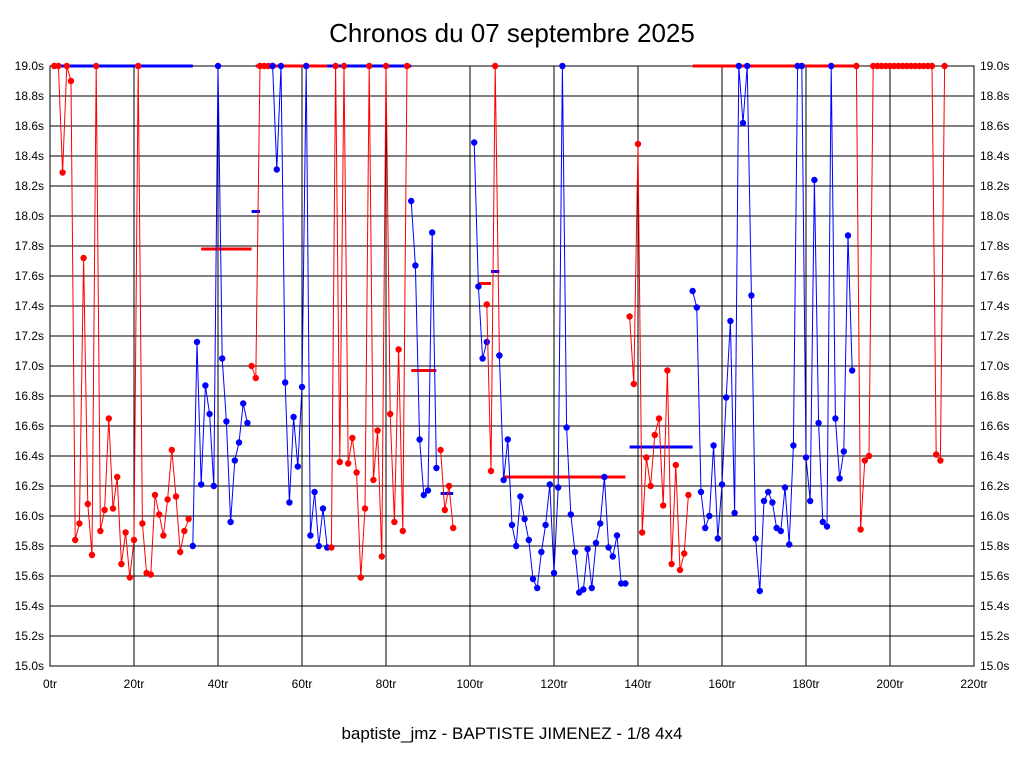 The height and width of the screenshot is (768, 1024). What do you see at coordinates (721, 684) in the screenshot?
I see `x-tick-label: 160tr` at bounding box center [721, 684].